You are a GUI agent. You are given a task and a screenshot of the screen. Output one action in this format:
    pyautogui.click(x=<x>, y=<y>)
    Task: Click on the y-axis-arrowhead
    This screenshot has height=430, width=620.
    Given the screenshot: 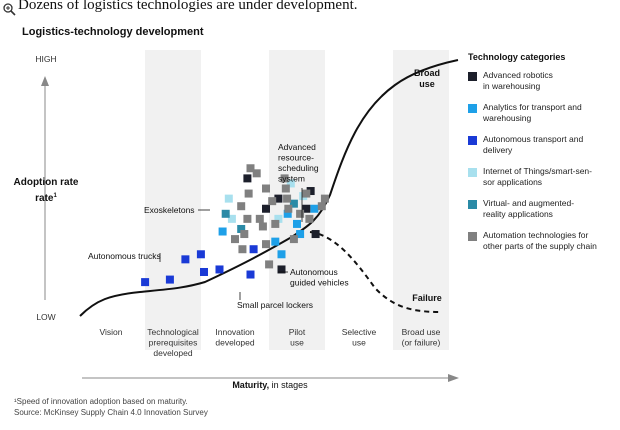 What is the action you would take?
    pyautogui.click(x=45, y=81)
    